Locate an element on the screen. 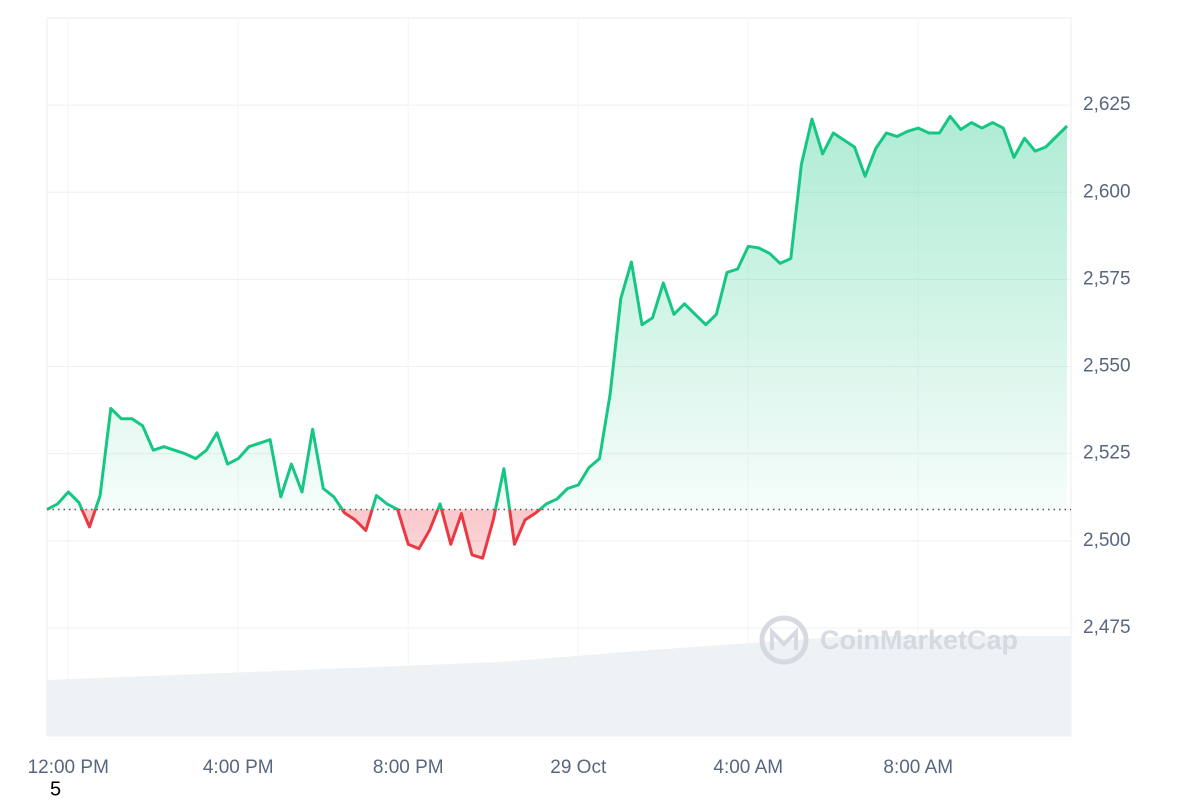 The image size is (1200, 800). watermark-text: CoinMarketCap is located at coordinates (919, 640).